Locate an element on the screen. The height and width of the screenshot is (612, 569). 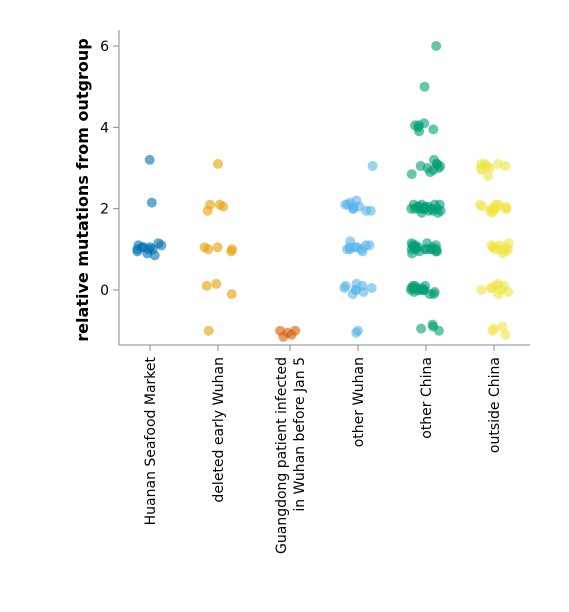
y-tick-label: 6 is located at coordinates (104, 47).